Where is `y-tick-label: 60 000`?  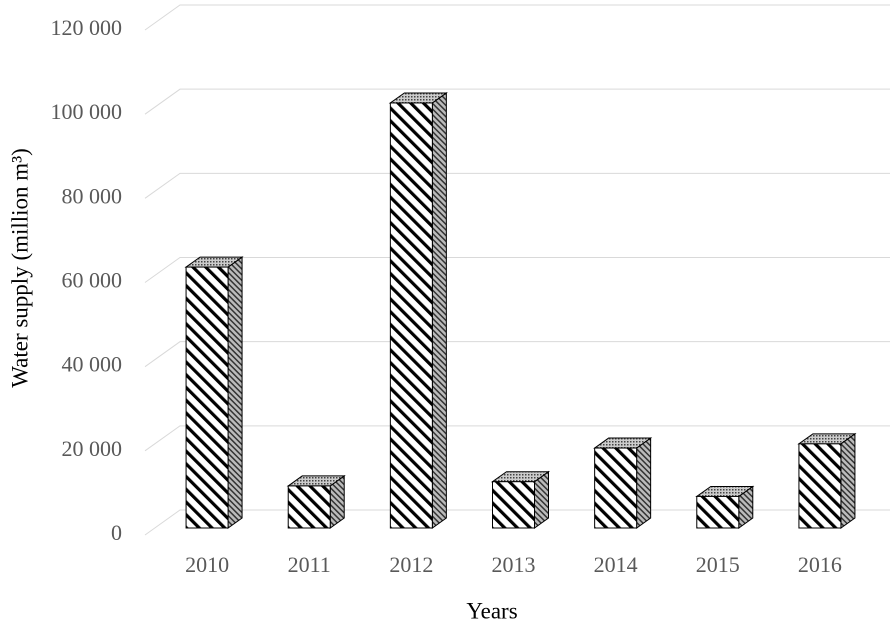 y-tick-label: 60 000 is located at coordinates (92, 280).